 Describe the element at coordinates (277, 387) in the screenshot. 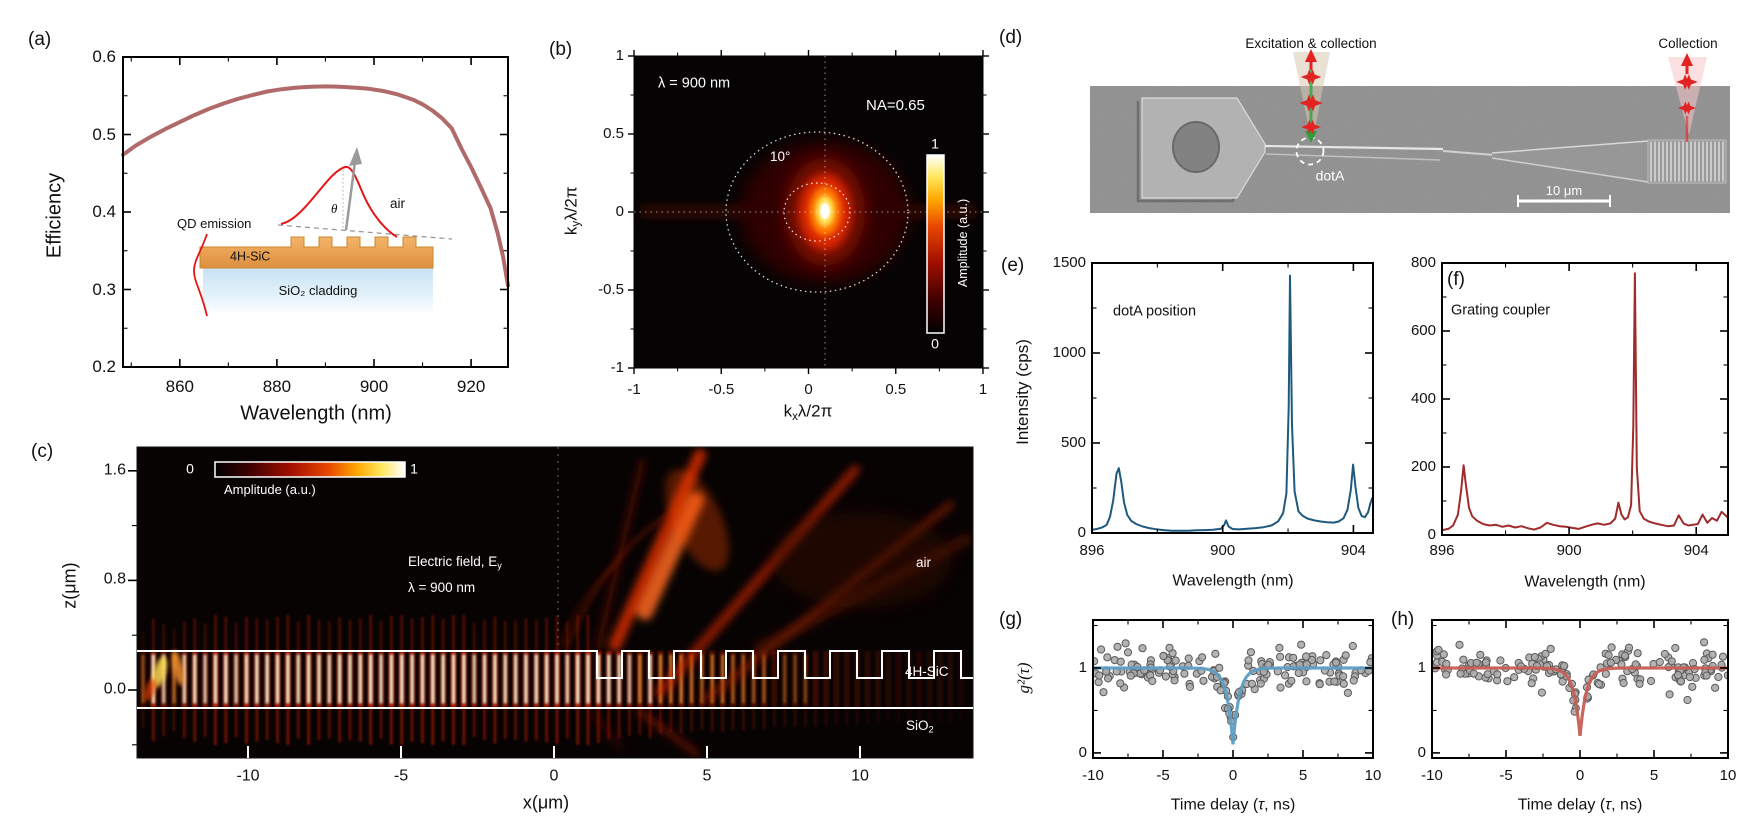

I see `tick-label: 880` at that location.